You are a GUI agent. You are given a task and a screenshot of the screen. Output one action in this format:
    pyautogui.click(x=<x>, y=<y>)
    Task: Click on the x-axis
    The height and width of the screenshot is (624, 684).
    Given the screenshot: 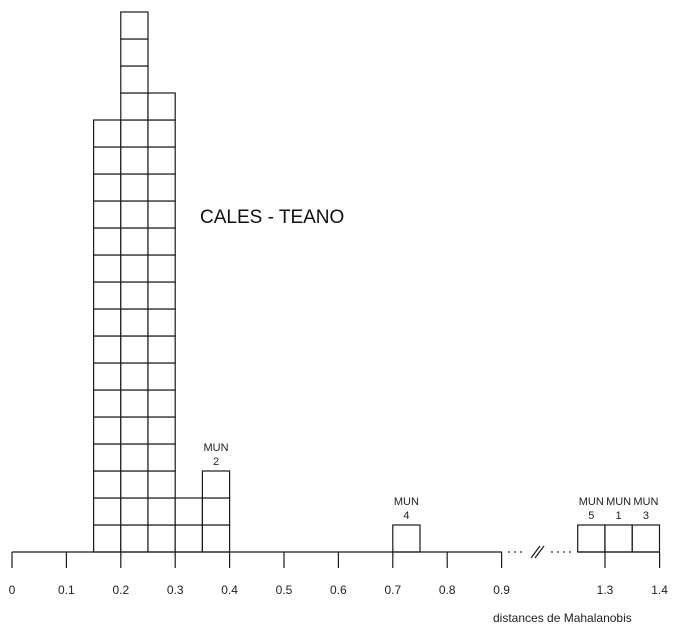 What is the action you would take?
    pyautogui.click(x=336, y=552)
    